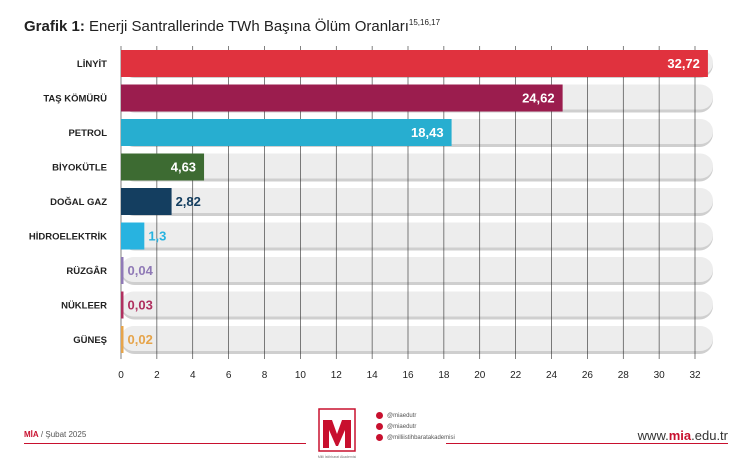 Image resolution: width=750 pixels, height=473 pixels. Describe the element at coordinates (121, 375) in the screenshot. I see `x-tick-label: 0` at that location.